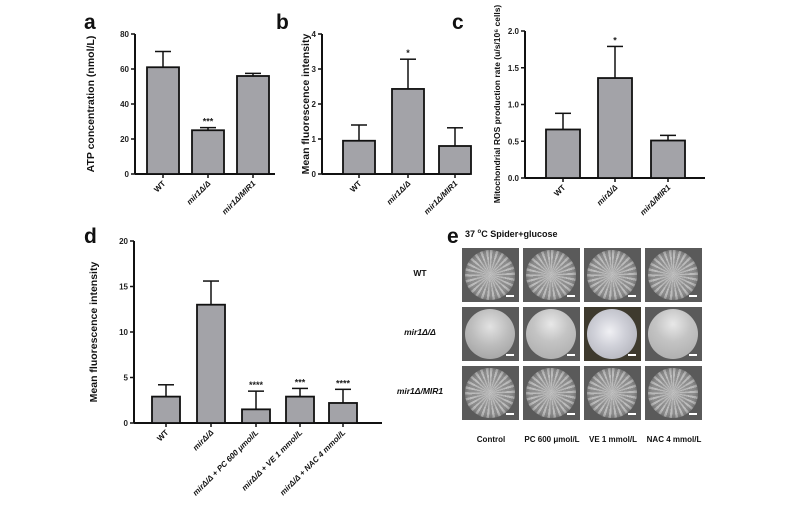 This screenshot has height=530, width=800. Describe the element at coordinates (124, 34) in the screenshot. I see `y-tick-label: 80` at that location.